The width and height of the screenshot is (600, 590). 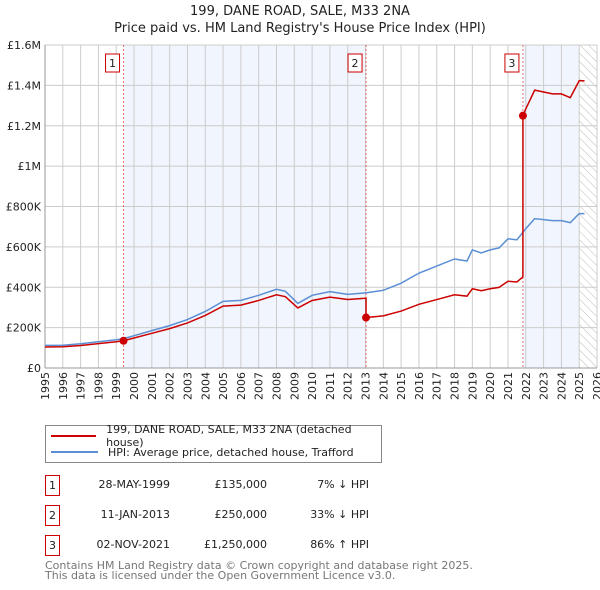 What do you see at coordinates (401, 386) in the screenshot?
I see `x-tick-label: 2015` at bounding box center [401, 386].